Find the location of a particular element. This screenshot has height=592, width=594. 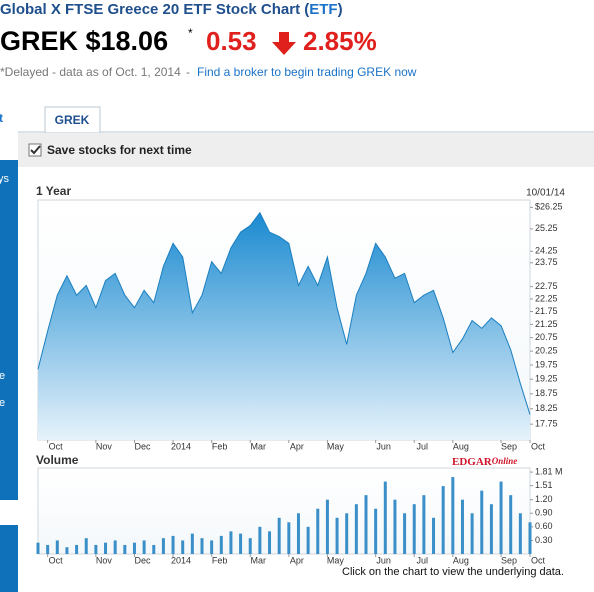

sidebar-text: ys is located at coordinates (5, 179).